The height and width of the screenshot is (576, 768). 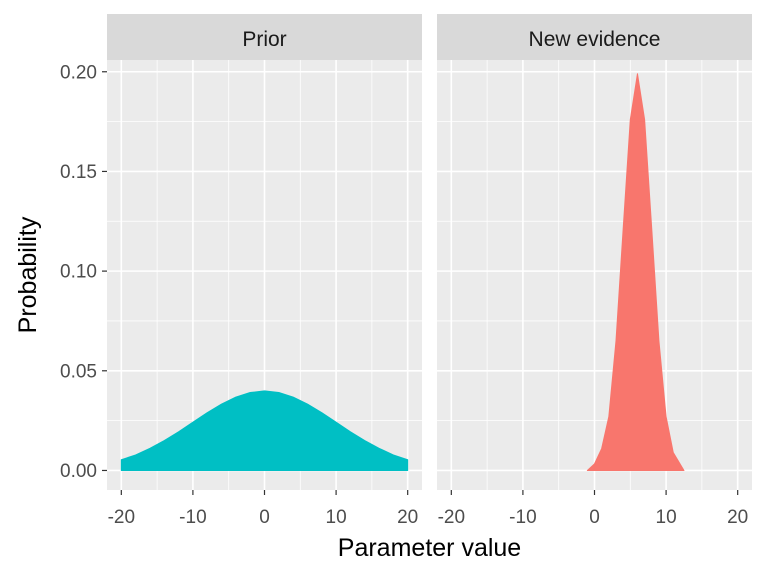 I want to click on x-axis-title: Parameter value, so click(x=429, y=548).